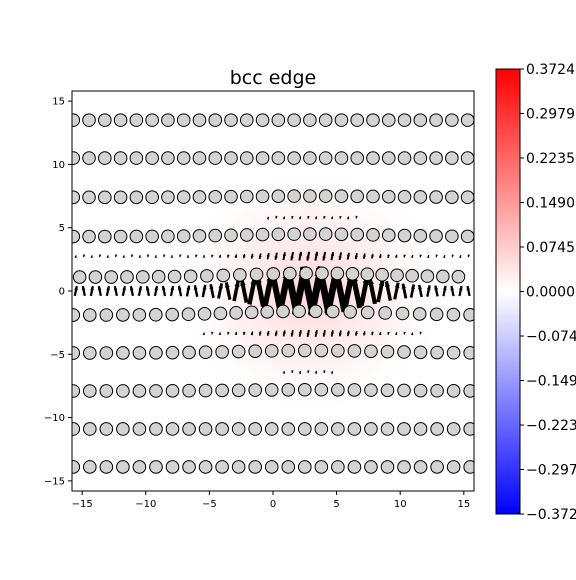 The height and width of the screenshot is (580, 576). What do you see at coordinates (550, 159) in the screenshot?
I see `colorbar-tick-label: 0.2235` at bounding box center [550, 159].